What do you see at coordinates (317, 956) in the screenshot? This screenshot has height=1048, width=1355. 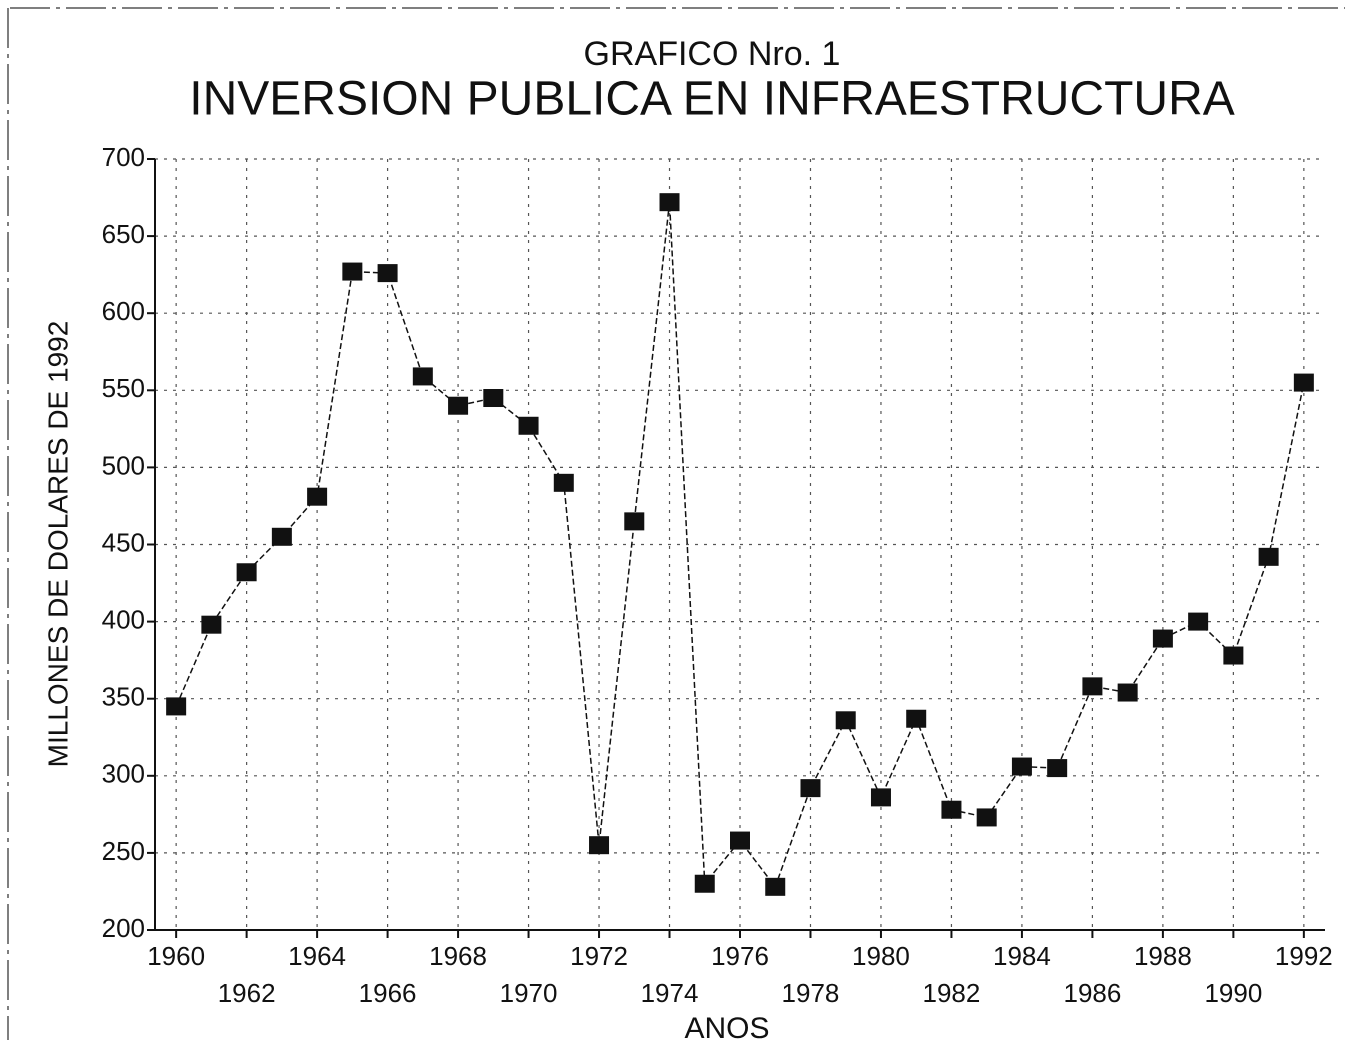 I see `x-tick-label: 1964` at bounding box center [317, 956].